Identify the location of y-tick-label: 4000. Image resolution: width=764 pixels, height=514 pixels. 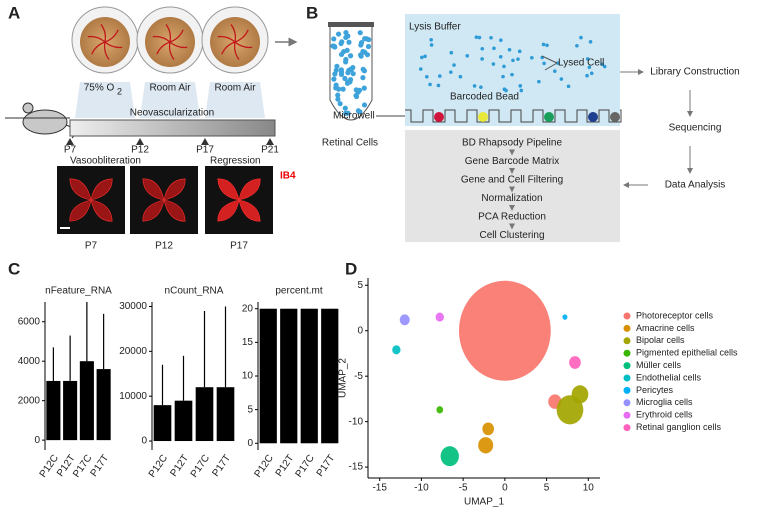
(29, 361).